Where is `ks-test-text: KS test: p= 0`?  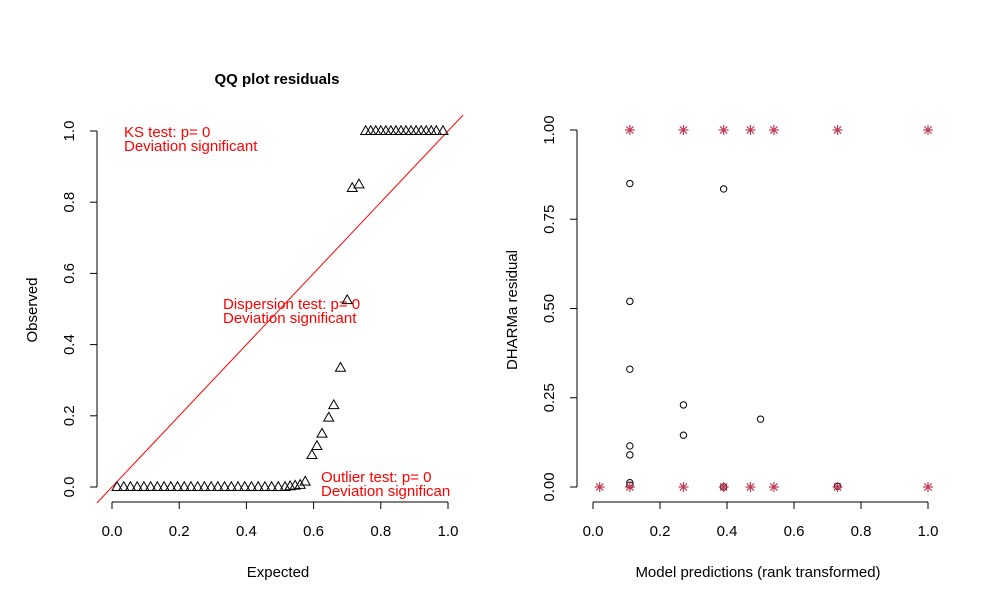
ks-test-text: KS test: p= 0 is located at coordinates (167, 132).